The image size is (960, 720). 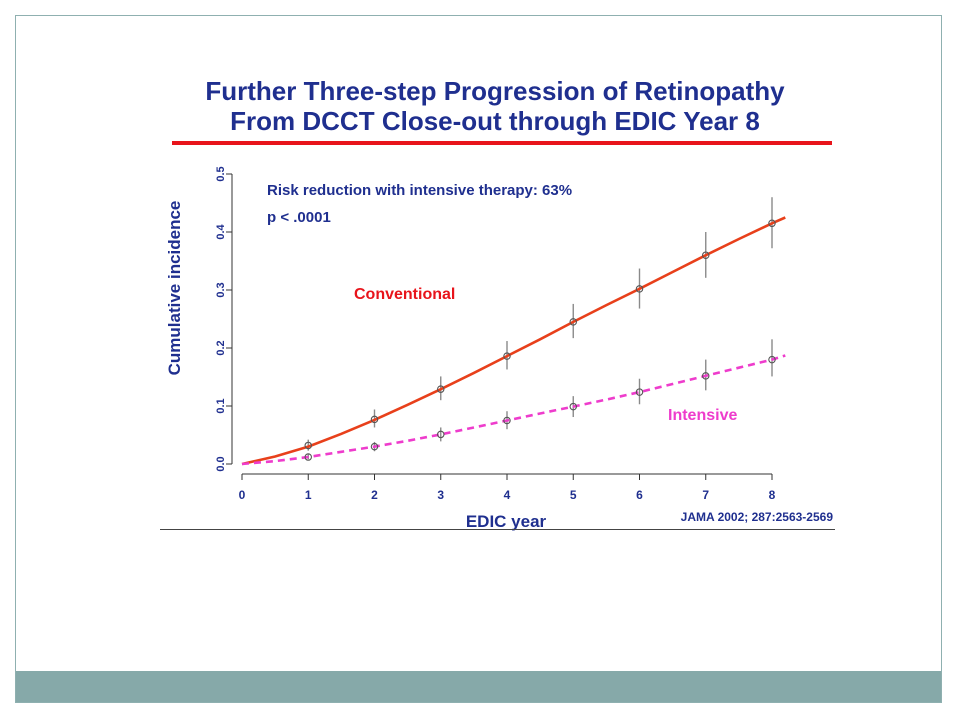 I want to click on y-tick-label: 0.2, so click(x=221, y=347).